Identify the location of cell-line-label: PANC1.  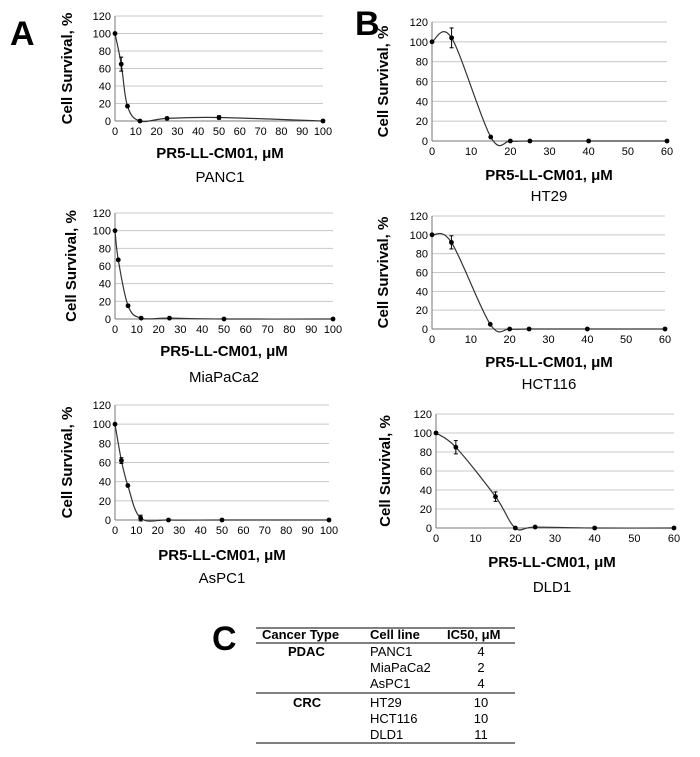
(220, 177).